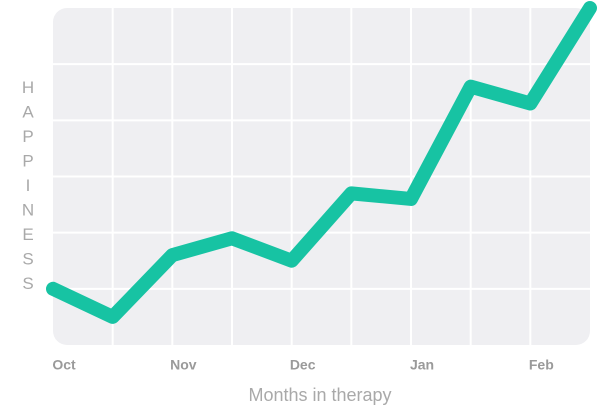  I want to click on x-tick-label: Jan, so click(422, 365).